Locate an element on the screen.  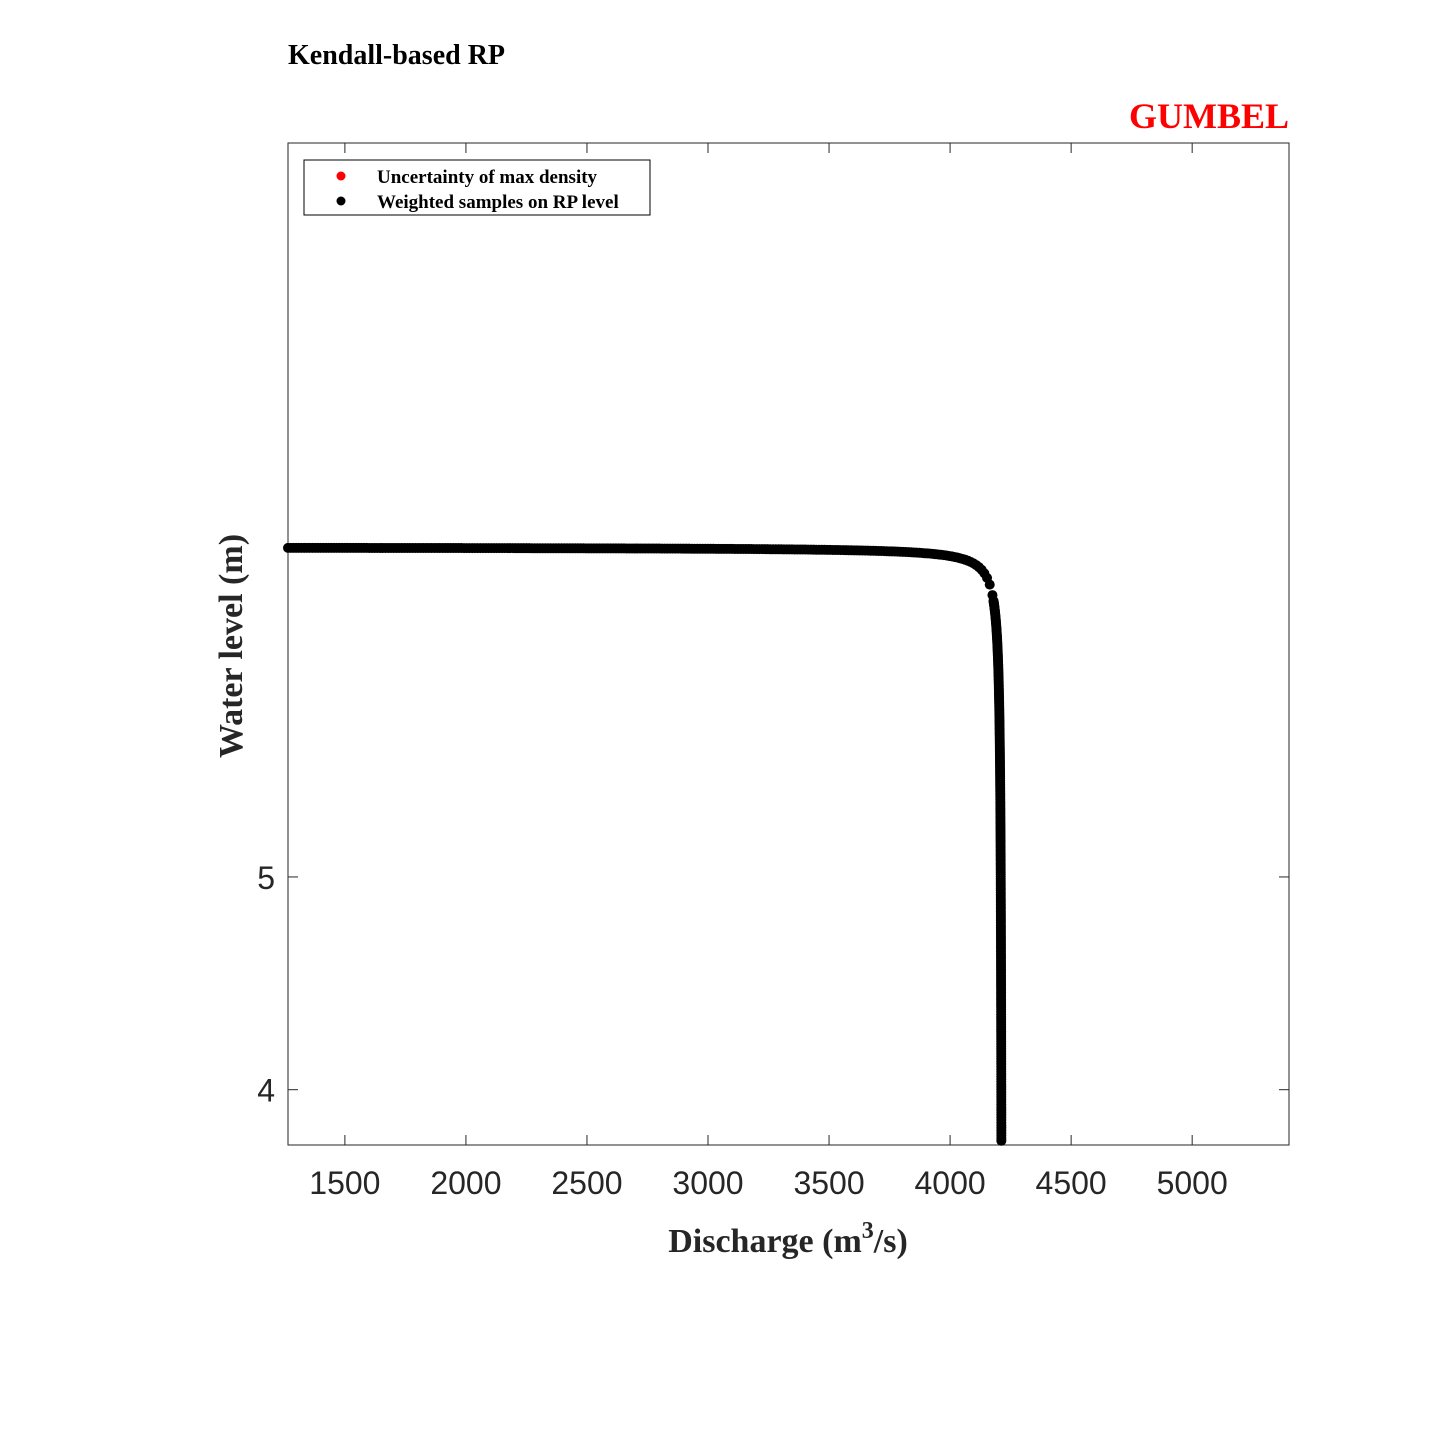
legend-entry-max-density: Uncertainty of max density is located at coordinates (487, 177).